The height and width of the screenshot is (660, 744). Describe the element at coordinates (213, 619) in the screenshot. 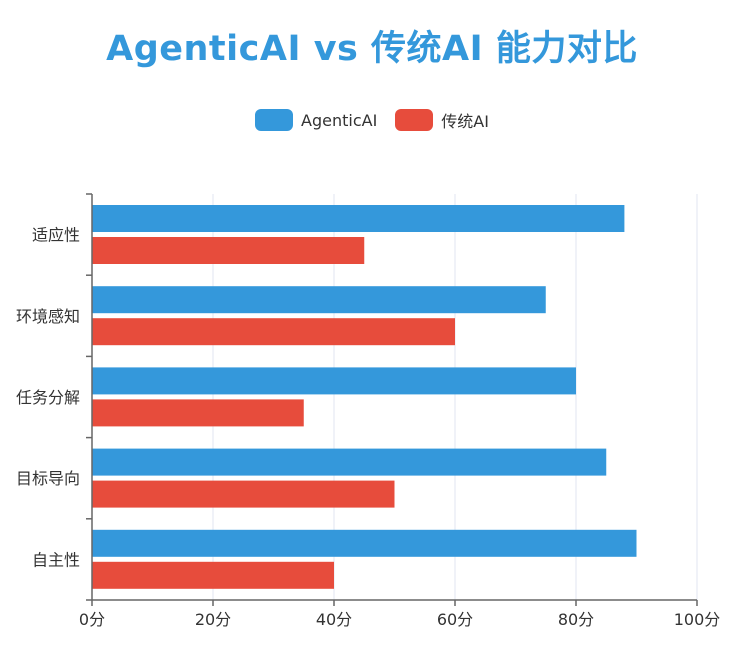

I see `x-tick-label: 20分` at that location.